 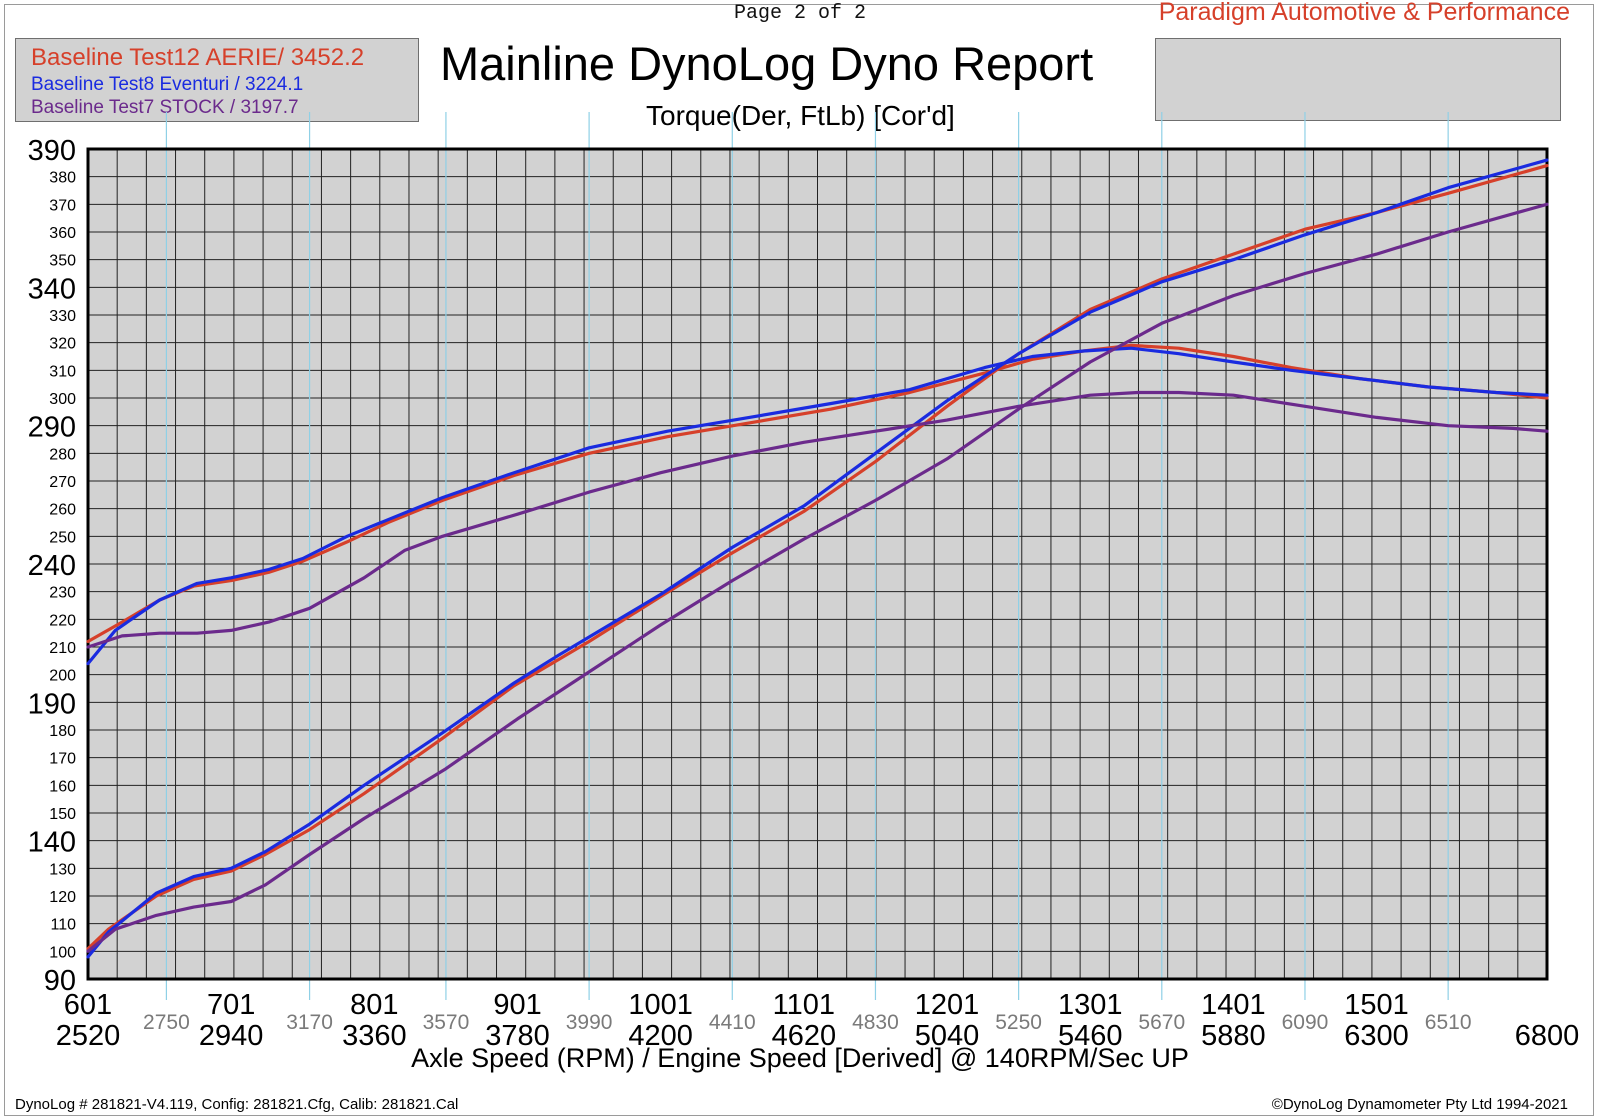 I want to click on y-tick-label-minor: 150, so click(x=62, y=814).